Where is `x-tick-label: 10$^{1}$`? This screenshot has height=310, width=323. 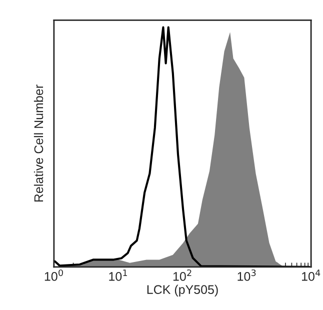 x-tick-label: 10$^{1}$ is located at coordinates (118, 275).